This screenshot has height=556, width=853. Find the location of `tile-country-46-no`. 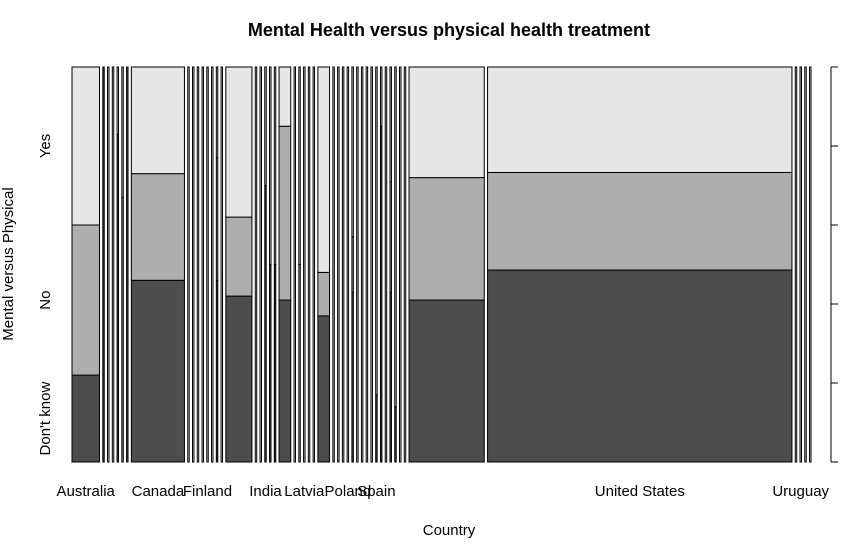

tile-country-46-no is located at coordinates (446, 239).